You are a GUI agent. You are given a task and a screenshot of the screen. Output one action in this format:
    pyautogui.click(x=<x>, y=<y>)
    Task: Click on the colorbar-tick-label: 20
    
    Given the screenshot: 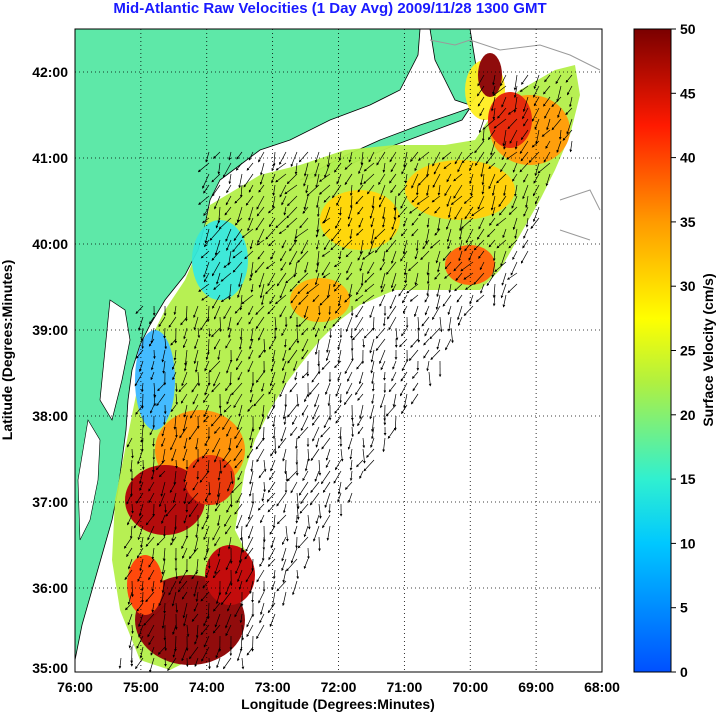 What is the action you would take?
    pyautogui.click(x=688, y=415)
    